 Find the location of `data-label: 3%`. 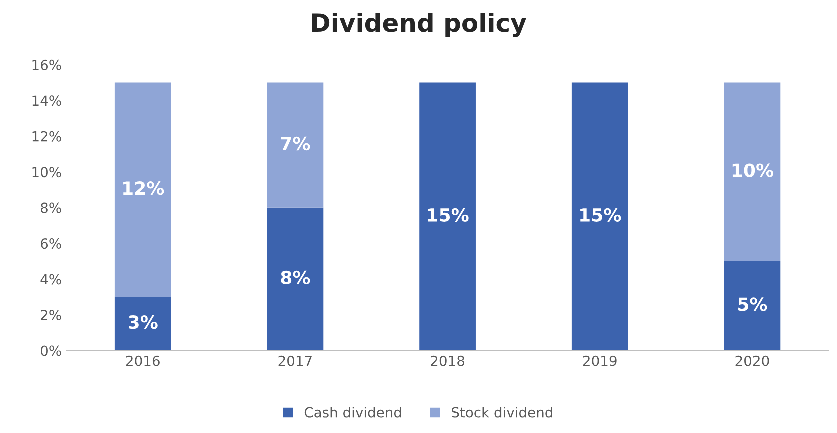

data-label: 3% is located at coordinates (143, 323).